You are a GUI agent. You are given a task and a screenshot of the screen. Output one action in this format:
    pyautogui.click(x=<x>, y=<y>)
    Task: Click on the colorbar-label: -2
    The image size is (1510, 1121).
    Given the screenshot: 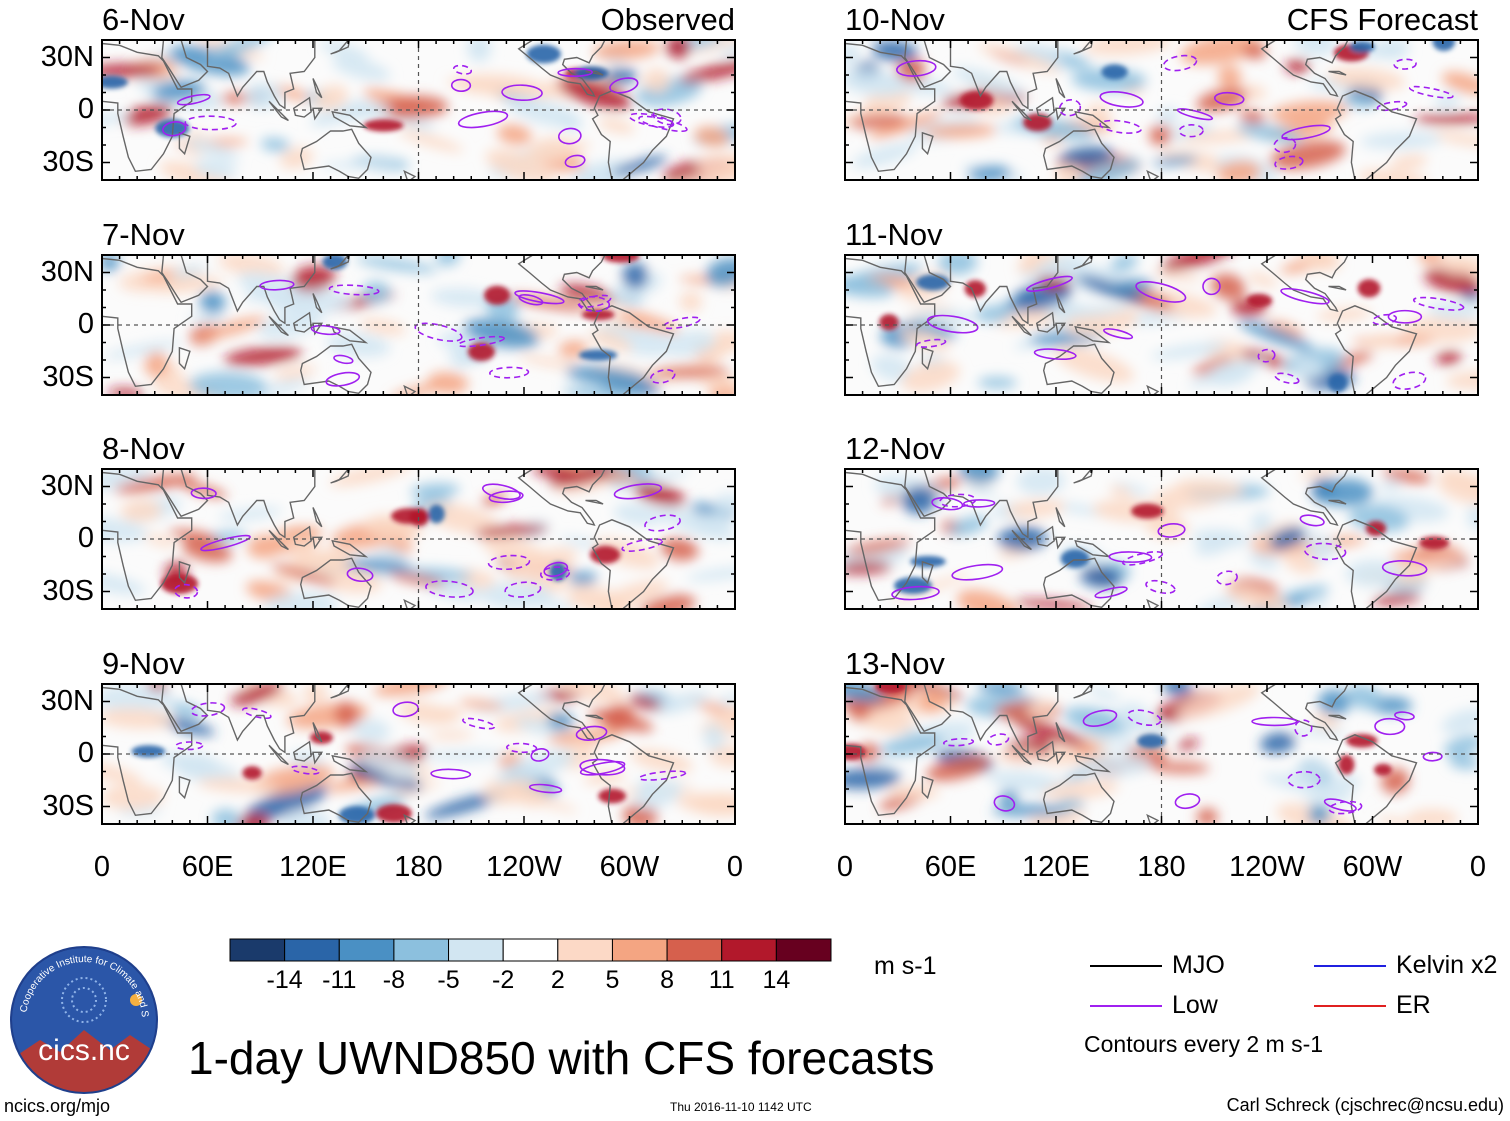 What is the action you would take?
    pyautogui.click(x=503, y=980)
    